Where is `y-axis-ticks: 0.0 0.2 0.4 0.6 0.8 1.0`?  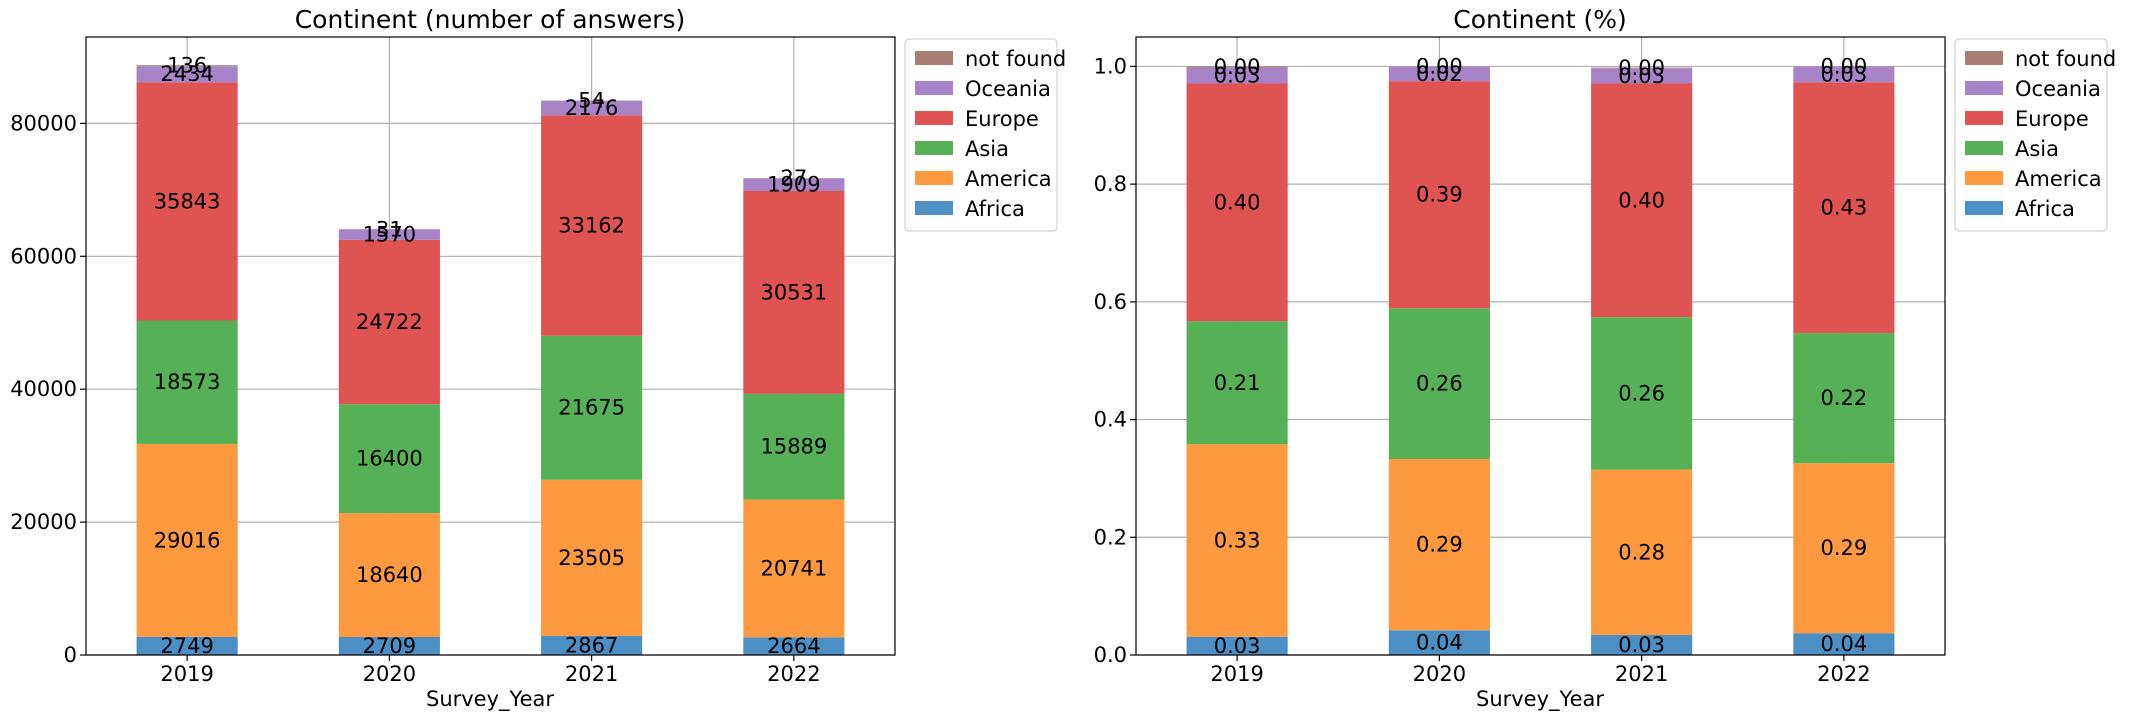 y-axis-ticks: 0.0 0.2 0.4 0.6 0.8 1.0 is located at coordinates (1115, 360).